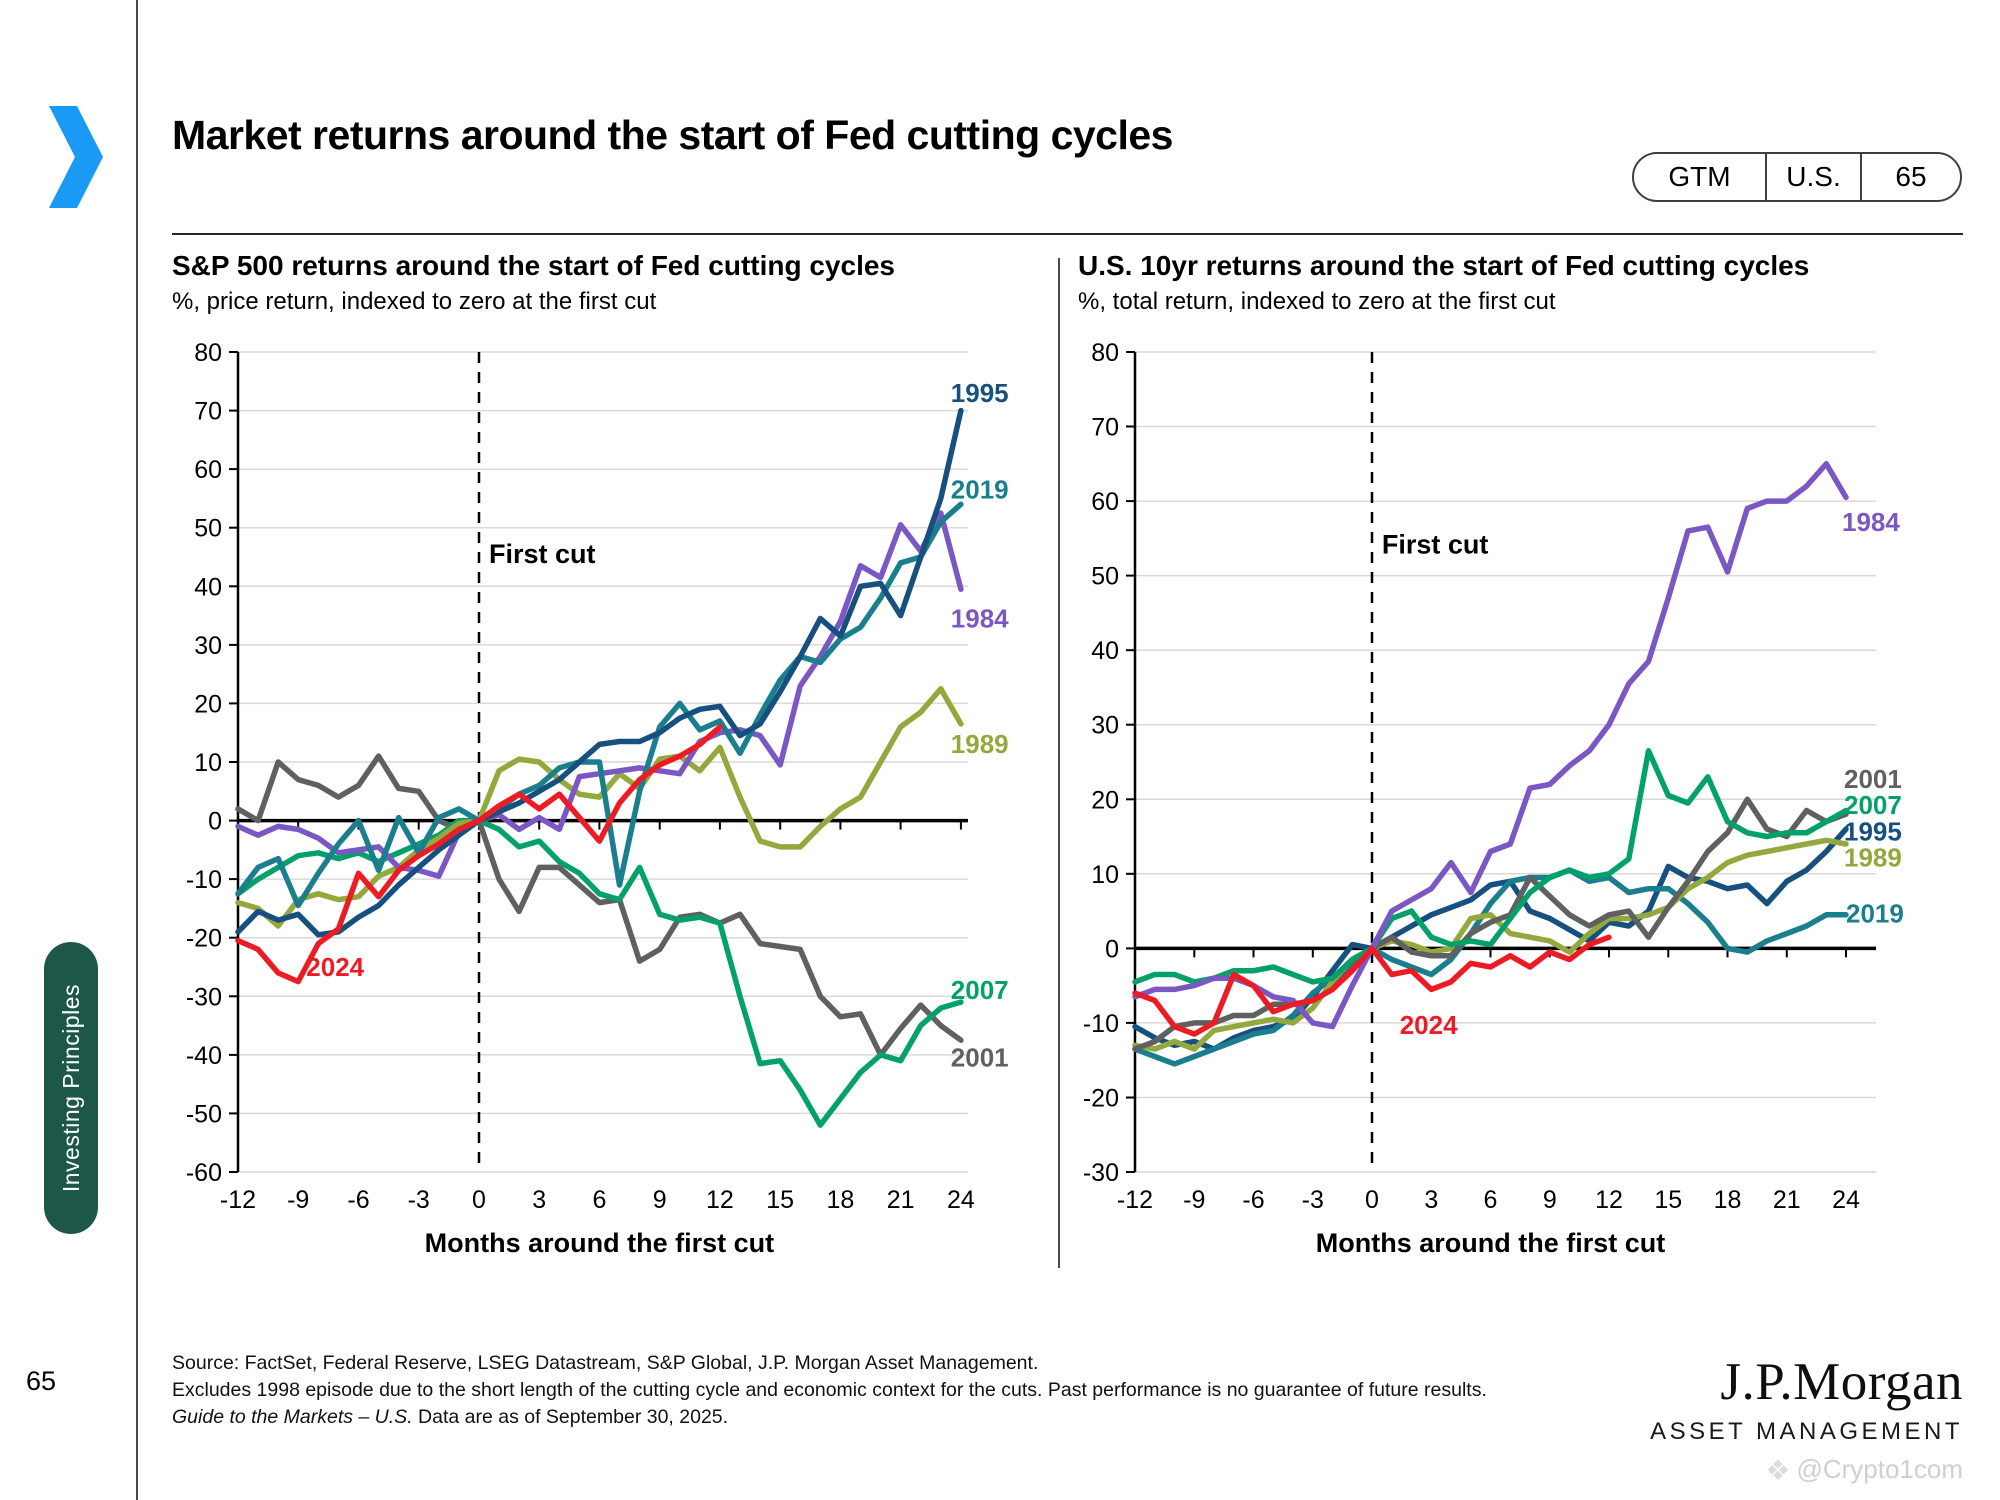  I want to click on jpmorgan-logo-subtitle: ASSET MANAGEMENT, so click(1806, 1431).